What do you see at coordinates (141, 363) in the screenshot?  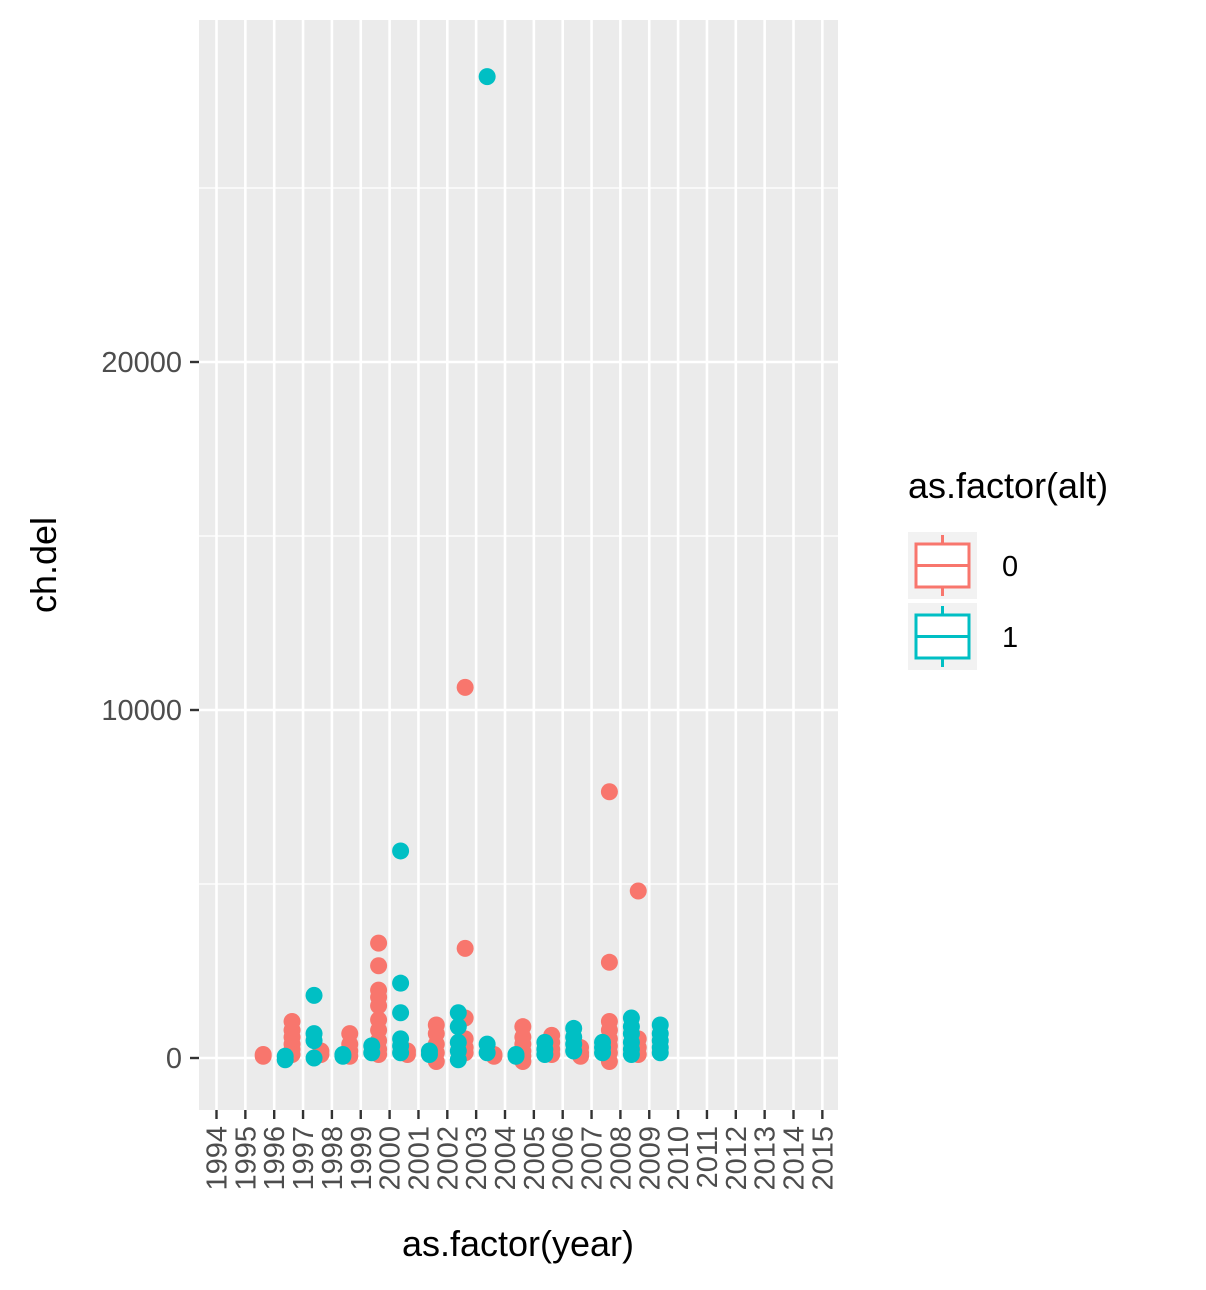 I see `y-tick-label: 20000` at bounding box center [141, 363].